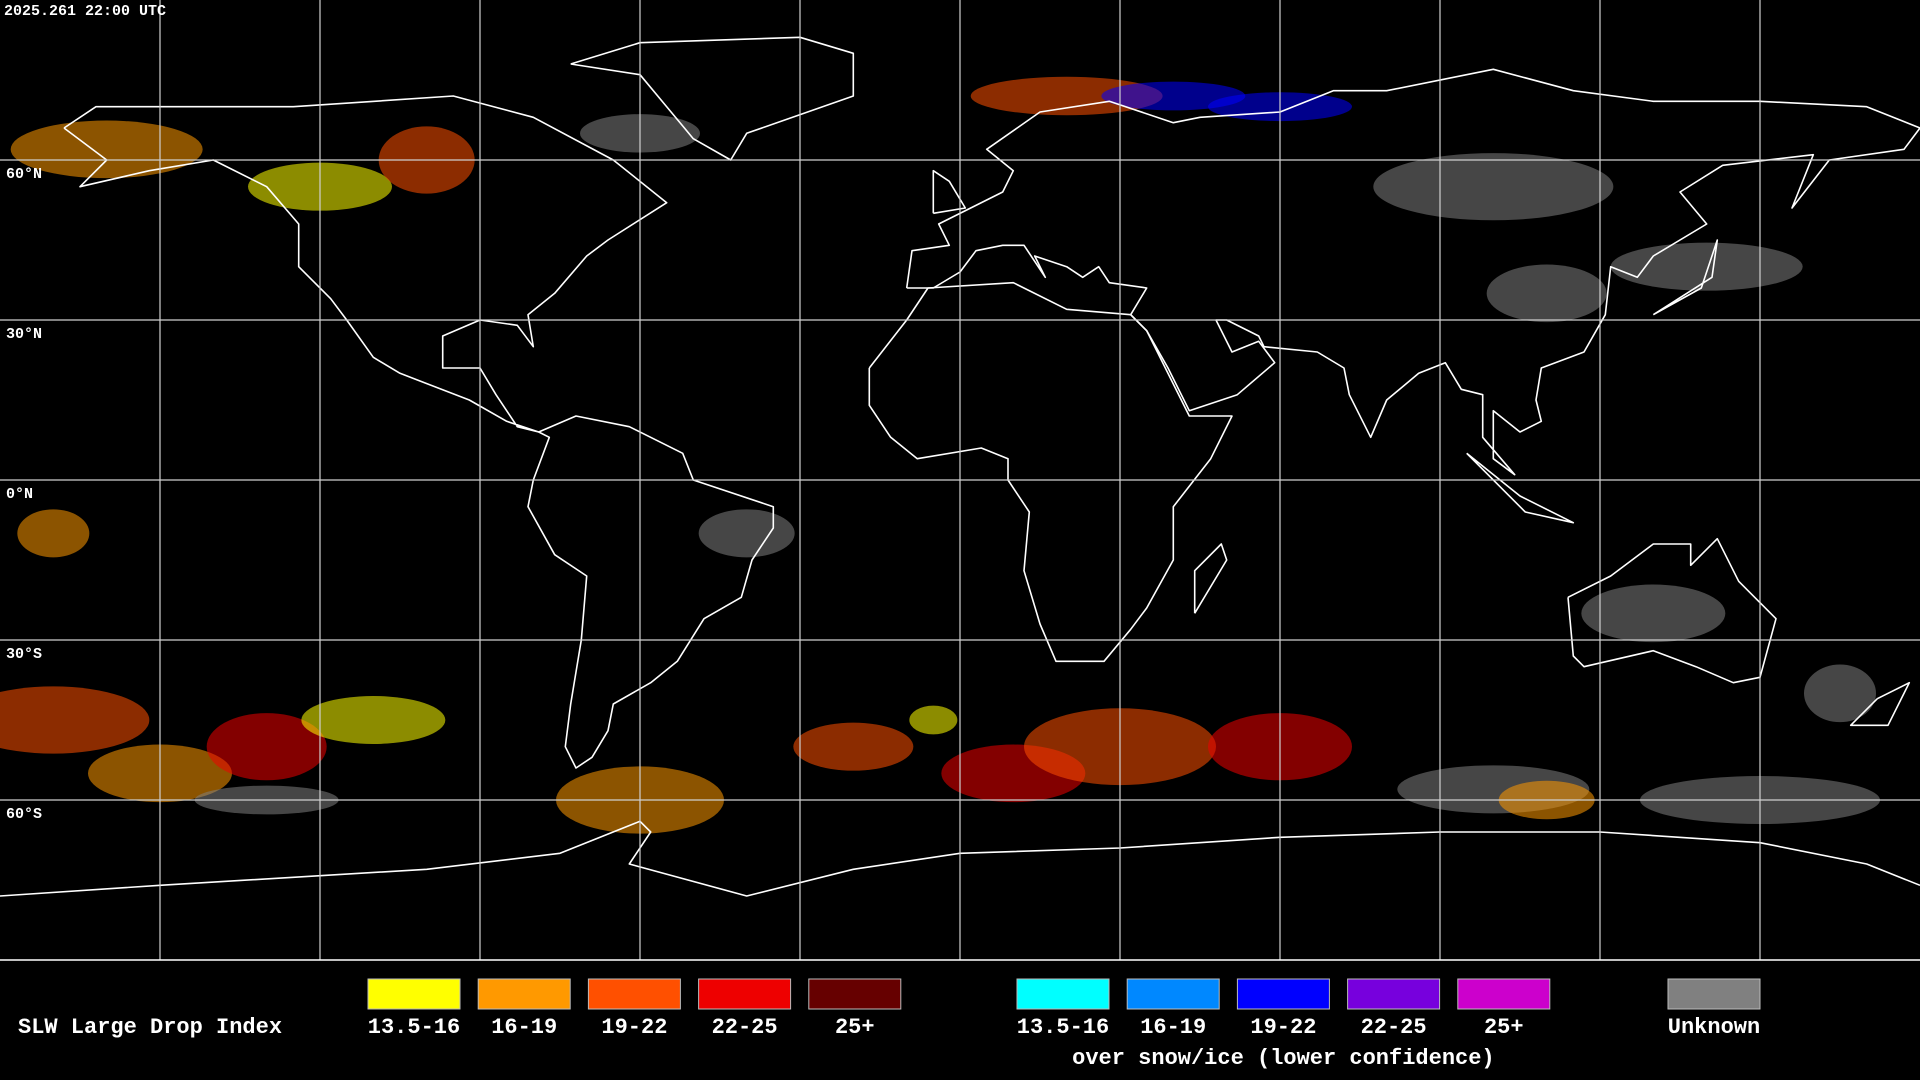  I want to click on latitude-labels: 60°N 30°N 0°N 30°S 60°S, so click(24, 494).